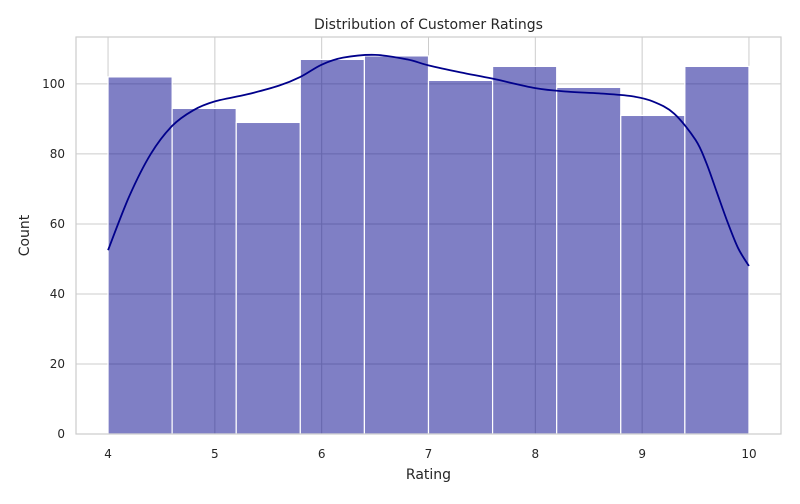  What do you see at coordinates (53, 259) in the screenshot?
I see `y-tick-labels: 0 20 40 60 80 100` at bounding box center [53, 259].